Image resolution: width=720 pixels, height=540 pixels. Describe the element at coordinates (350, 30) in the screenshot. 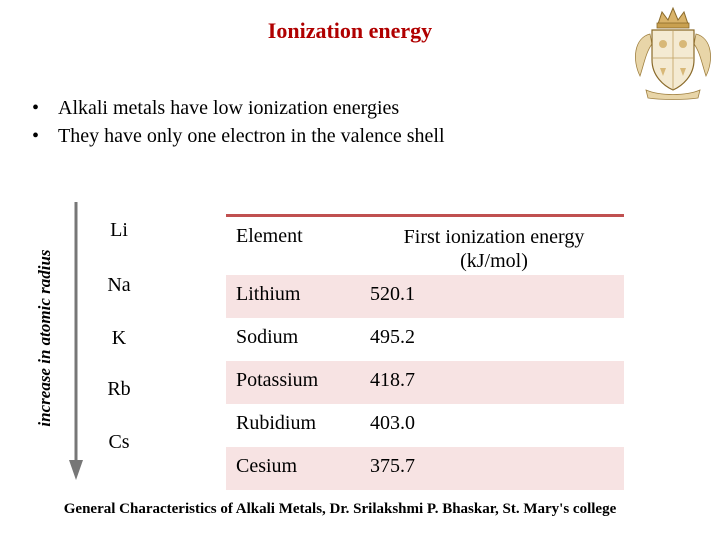

I see `page-title: Ionization energy` at that location.